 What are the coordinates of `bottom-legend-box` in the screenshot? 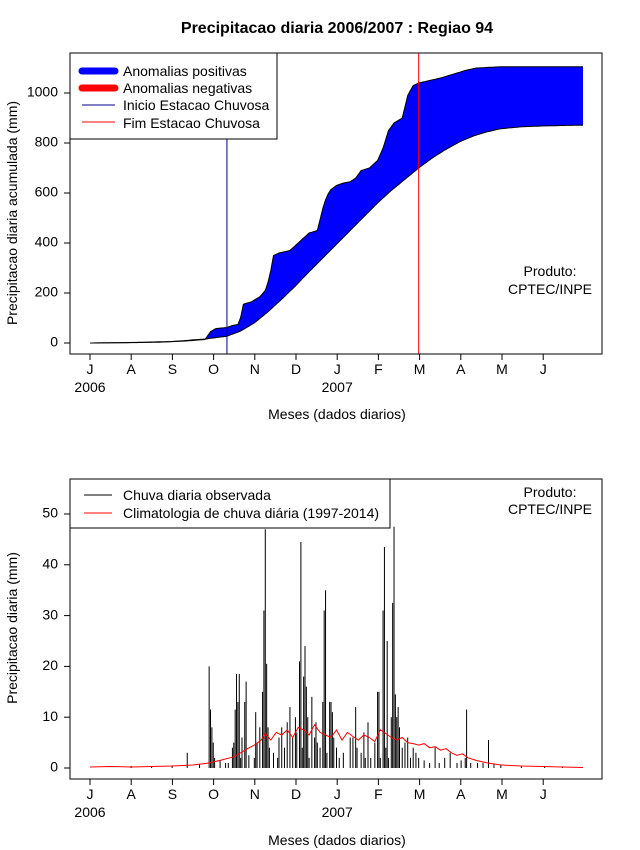 It's located at (230, 503).